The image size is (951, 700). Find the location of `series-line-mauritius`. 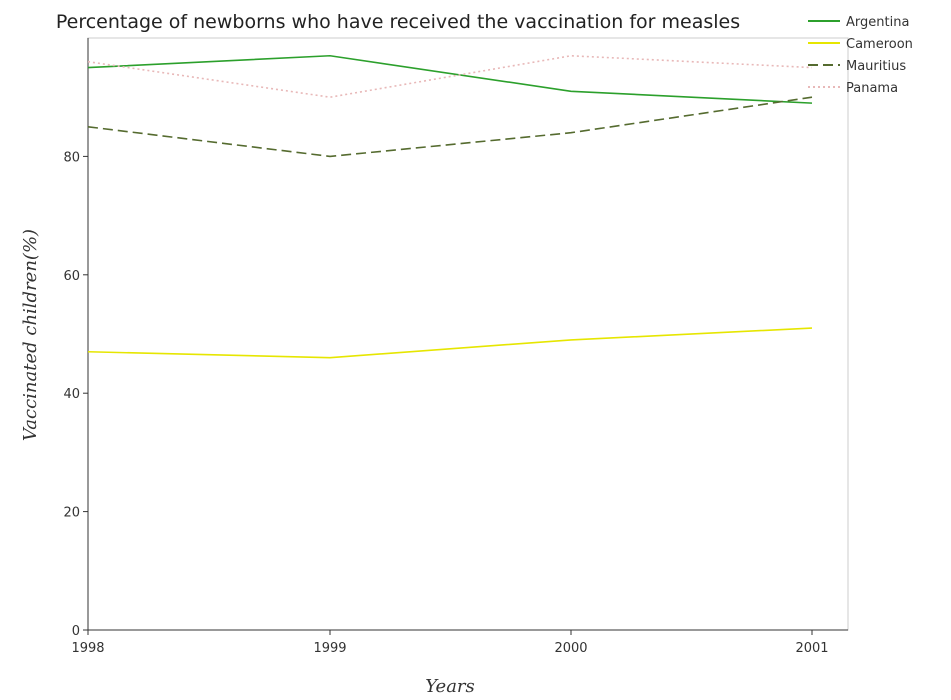

series-line-mauritius is located at coordinates (450, 127).